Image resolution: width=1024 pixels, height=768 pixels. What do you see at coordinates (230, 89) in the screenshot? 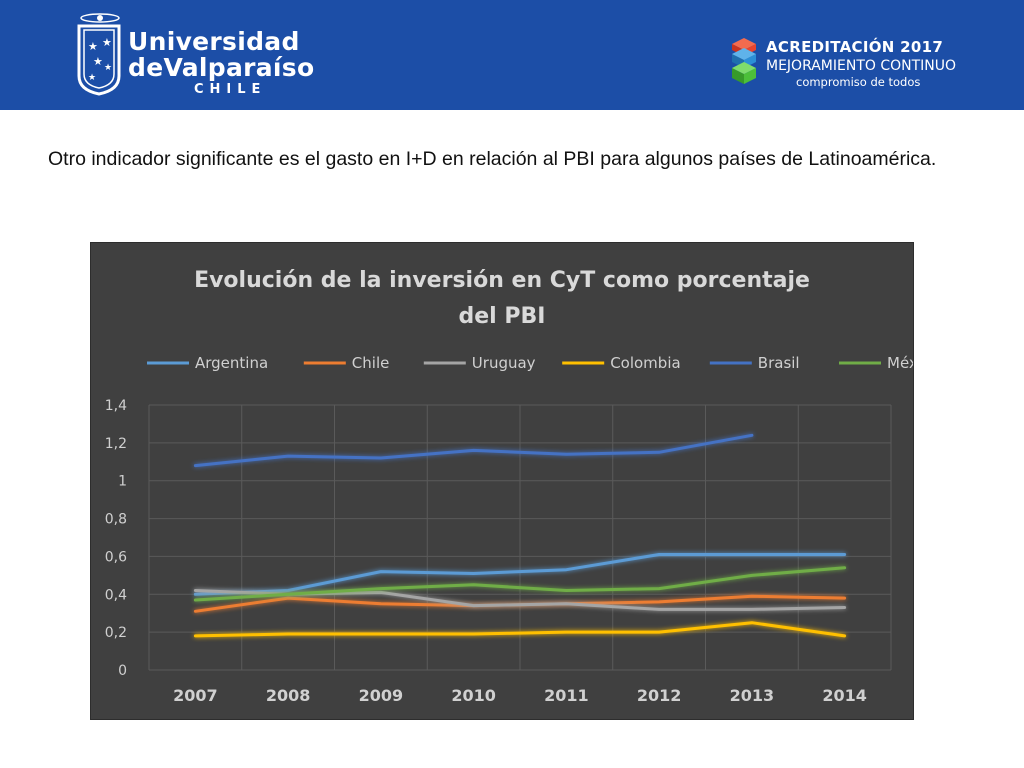
I see `university-country: CHILE` at bounding box center [230, 89].